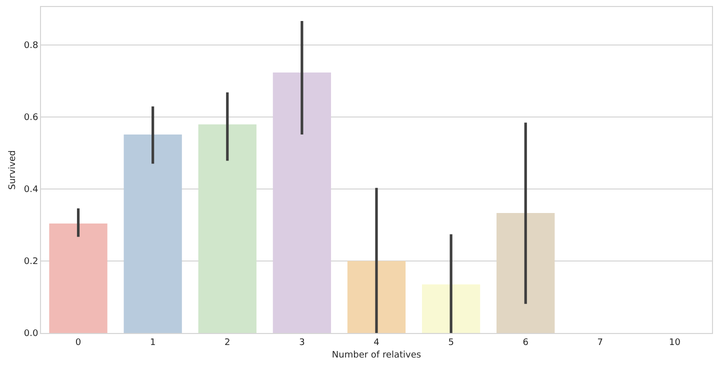 This screenshot has height=369, width=717. What do you see at coordinates (377, 343) in the screenshot?
I see `x-tick-label: 4` at bounding box center [377, 343].